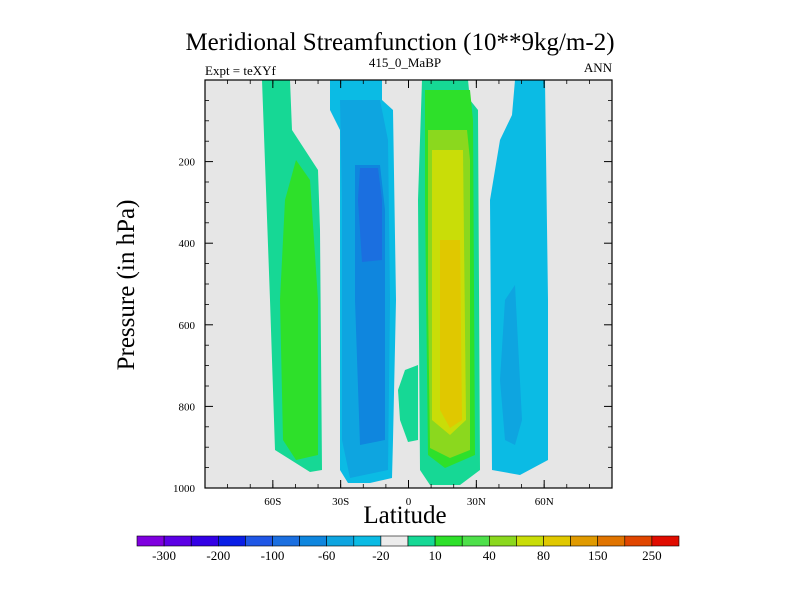 The height and width of the screenshot is (600, 800). Describe the element at coordinates (405, 62) in the screenshot. I see `period-label: 415_0_MaBP` at that location.